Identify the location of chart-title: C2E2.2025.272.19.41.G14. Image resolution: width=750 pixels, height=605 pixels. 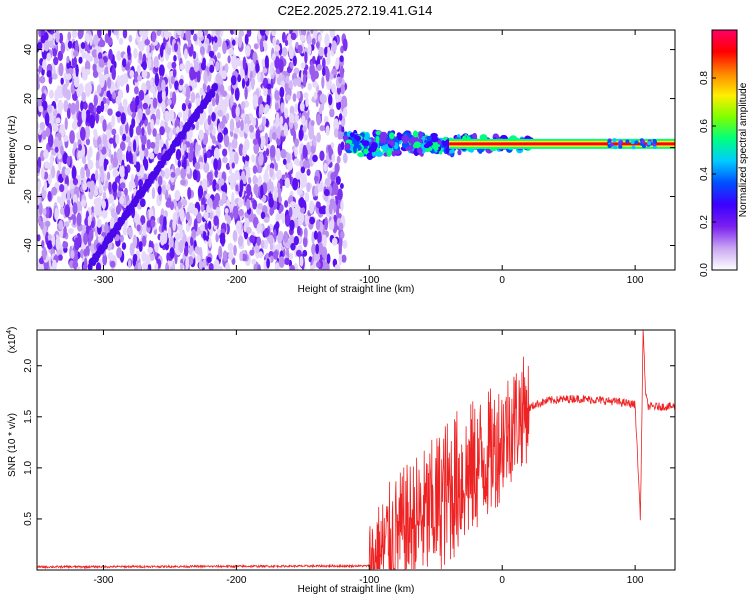
(355, 10).